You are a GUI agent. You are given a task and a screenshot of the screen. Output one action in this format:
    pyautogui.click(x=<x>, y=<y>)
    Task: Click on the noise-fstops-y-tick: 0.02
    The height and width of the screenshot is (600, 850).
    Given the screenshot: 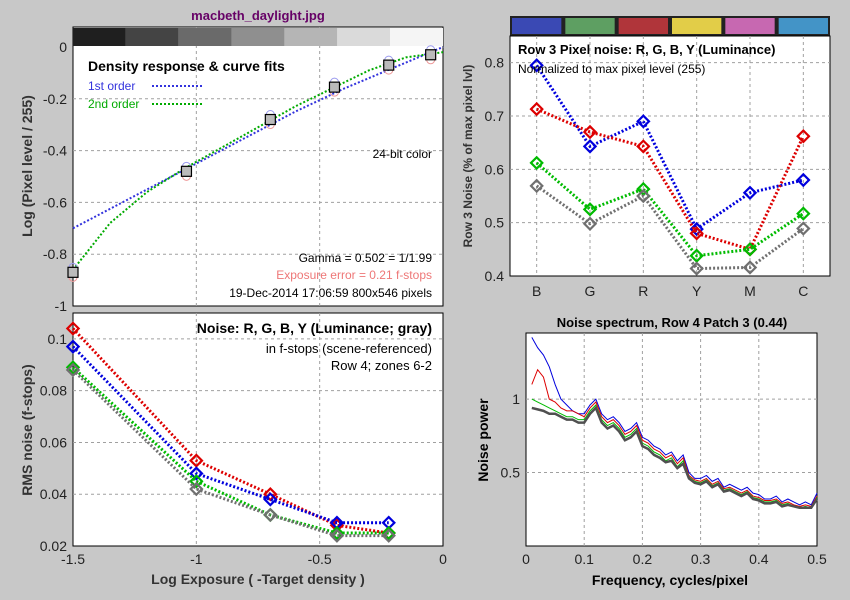 What is the action you would take?
    pyautogui.click(x=53, y=546)
    